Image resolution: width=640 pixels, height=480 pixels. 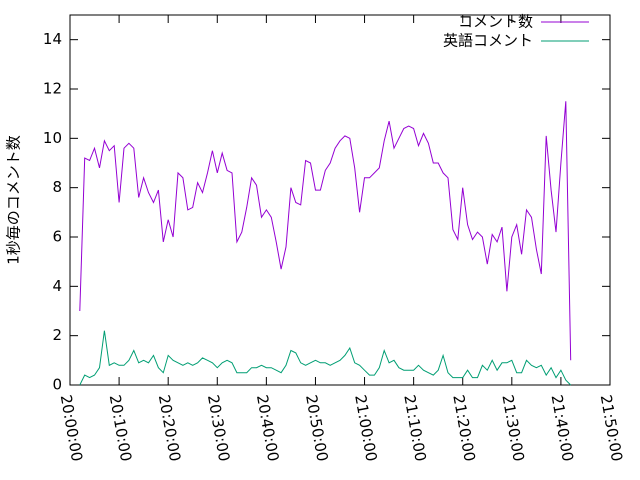 I want to click on x-tick-label: 20:00:00, so click(x=71, y=427).